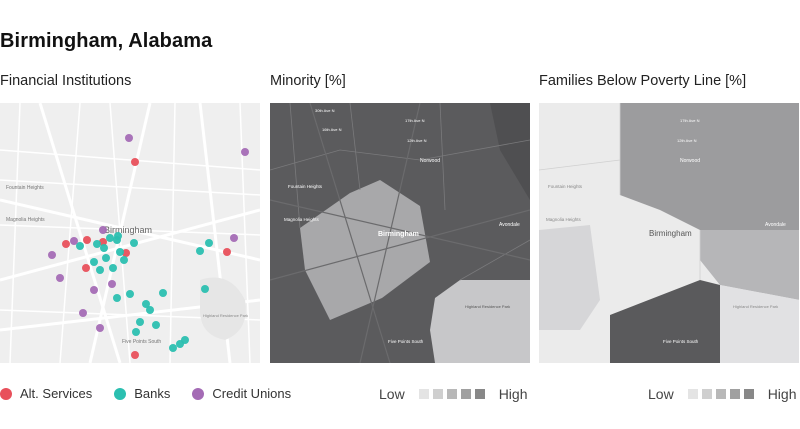 This screenshot has width=800, height=429. I want to click on region-east, so click(749, 265).